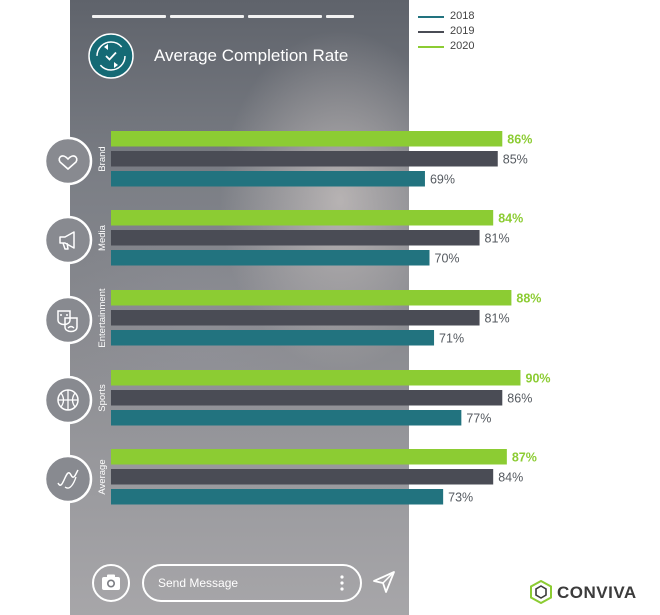 The height and width of the screenshot is (615, 660). What do you see at coordinates (302, 218) in the screenshot?
I see `bar-2020-media` at bounding box center [302, 218].